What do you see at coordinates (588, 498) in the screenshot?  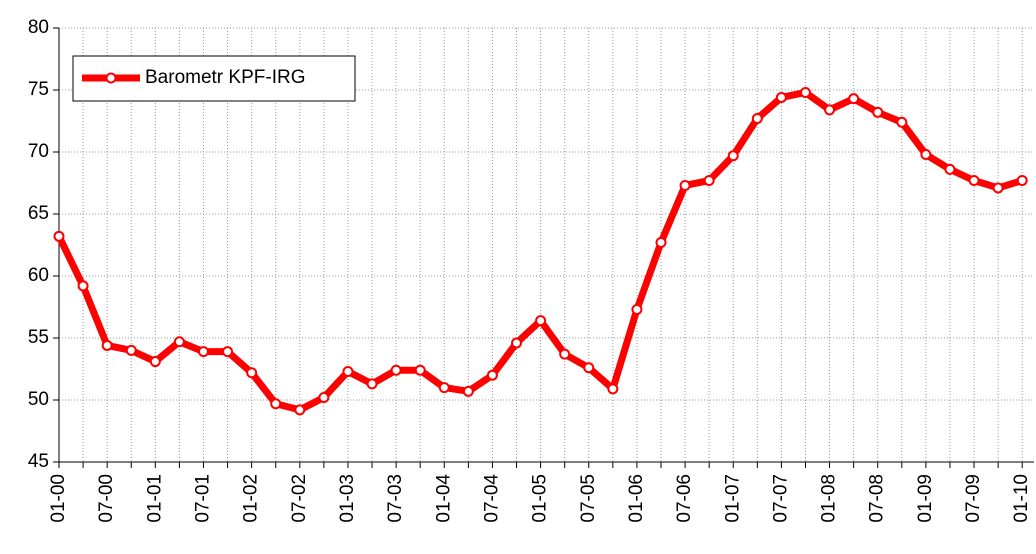 I see `x-tick-label: 07-05` at bounding box center [588, 498].